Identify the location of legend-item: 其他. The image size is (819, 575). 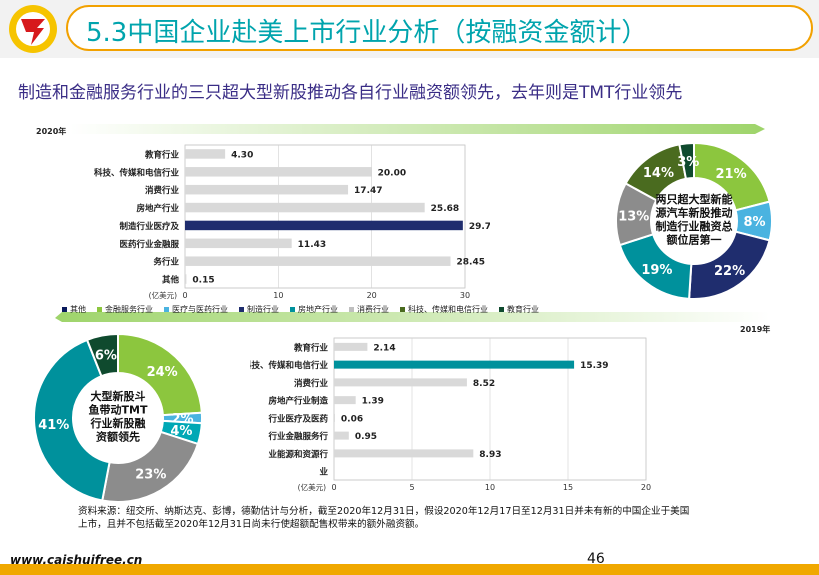
(74, 309).